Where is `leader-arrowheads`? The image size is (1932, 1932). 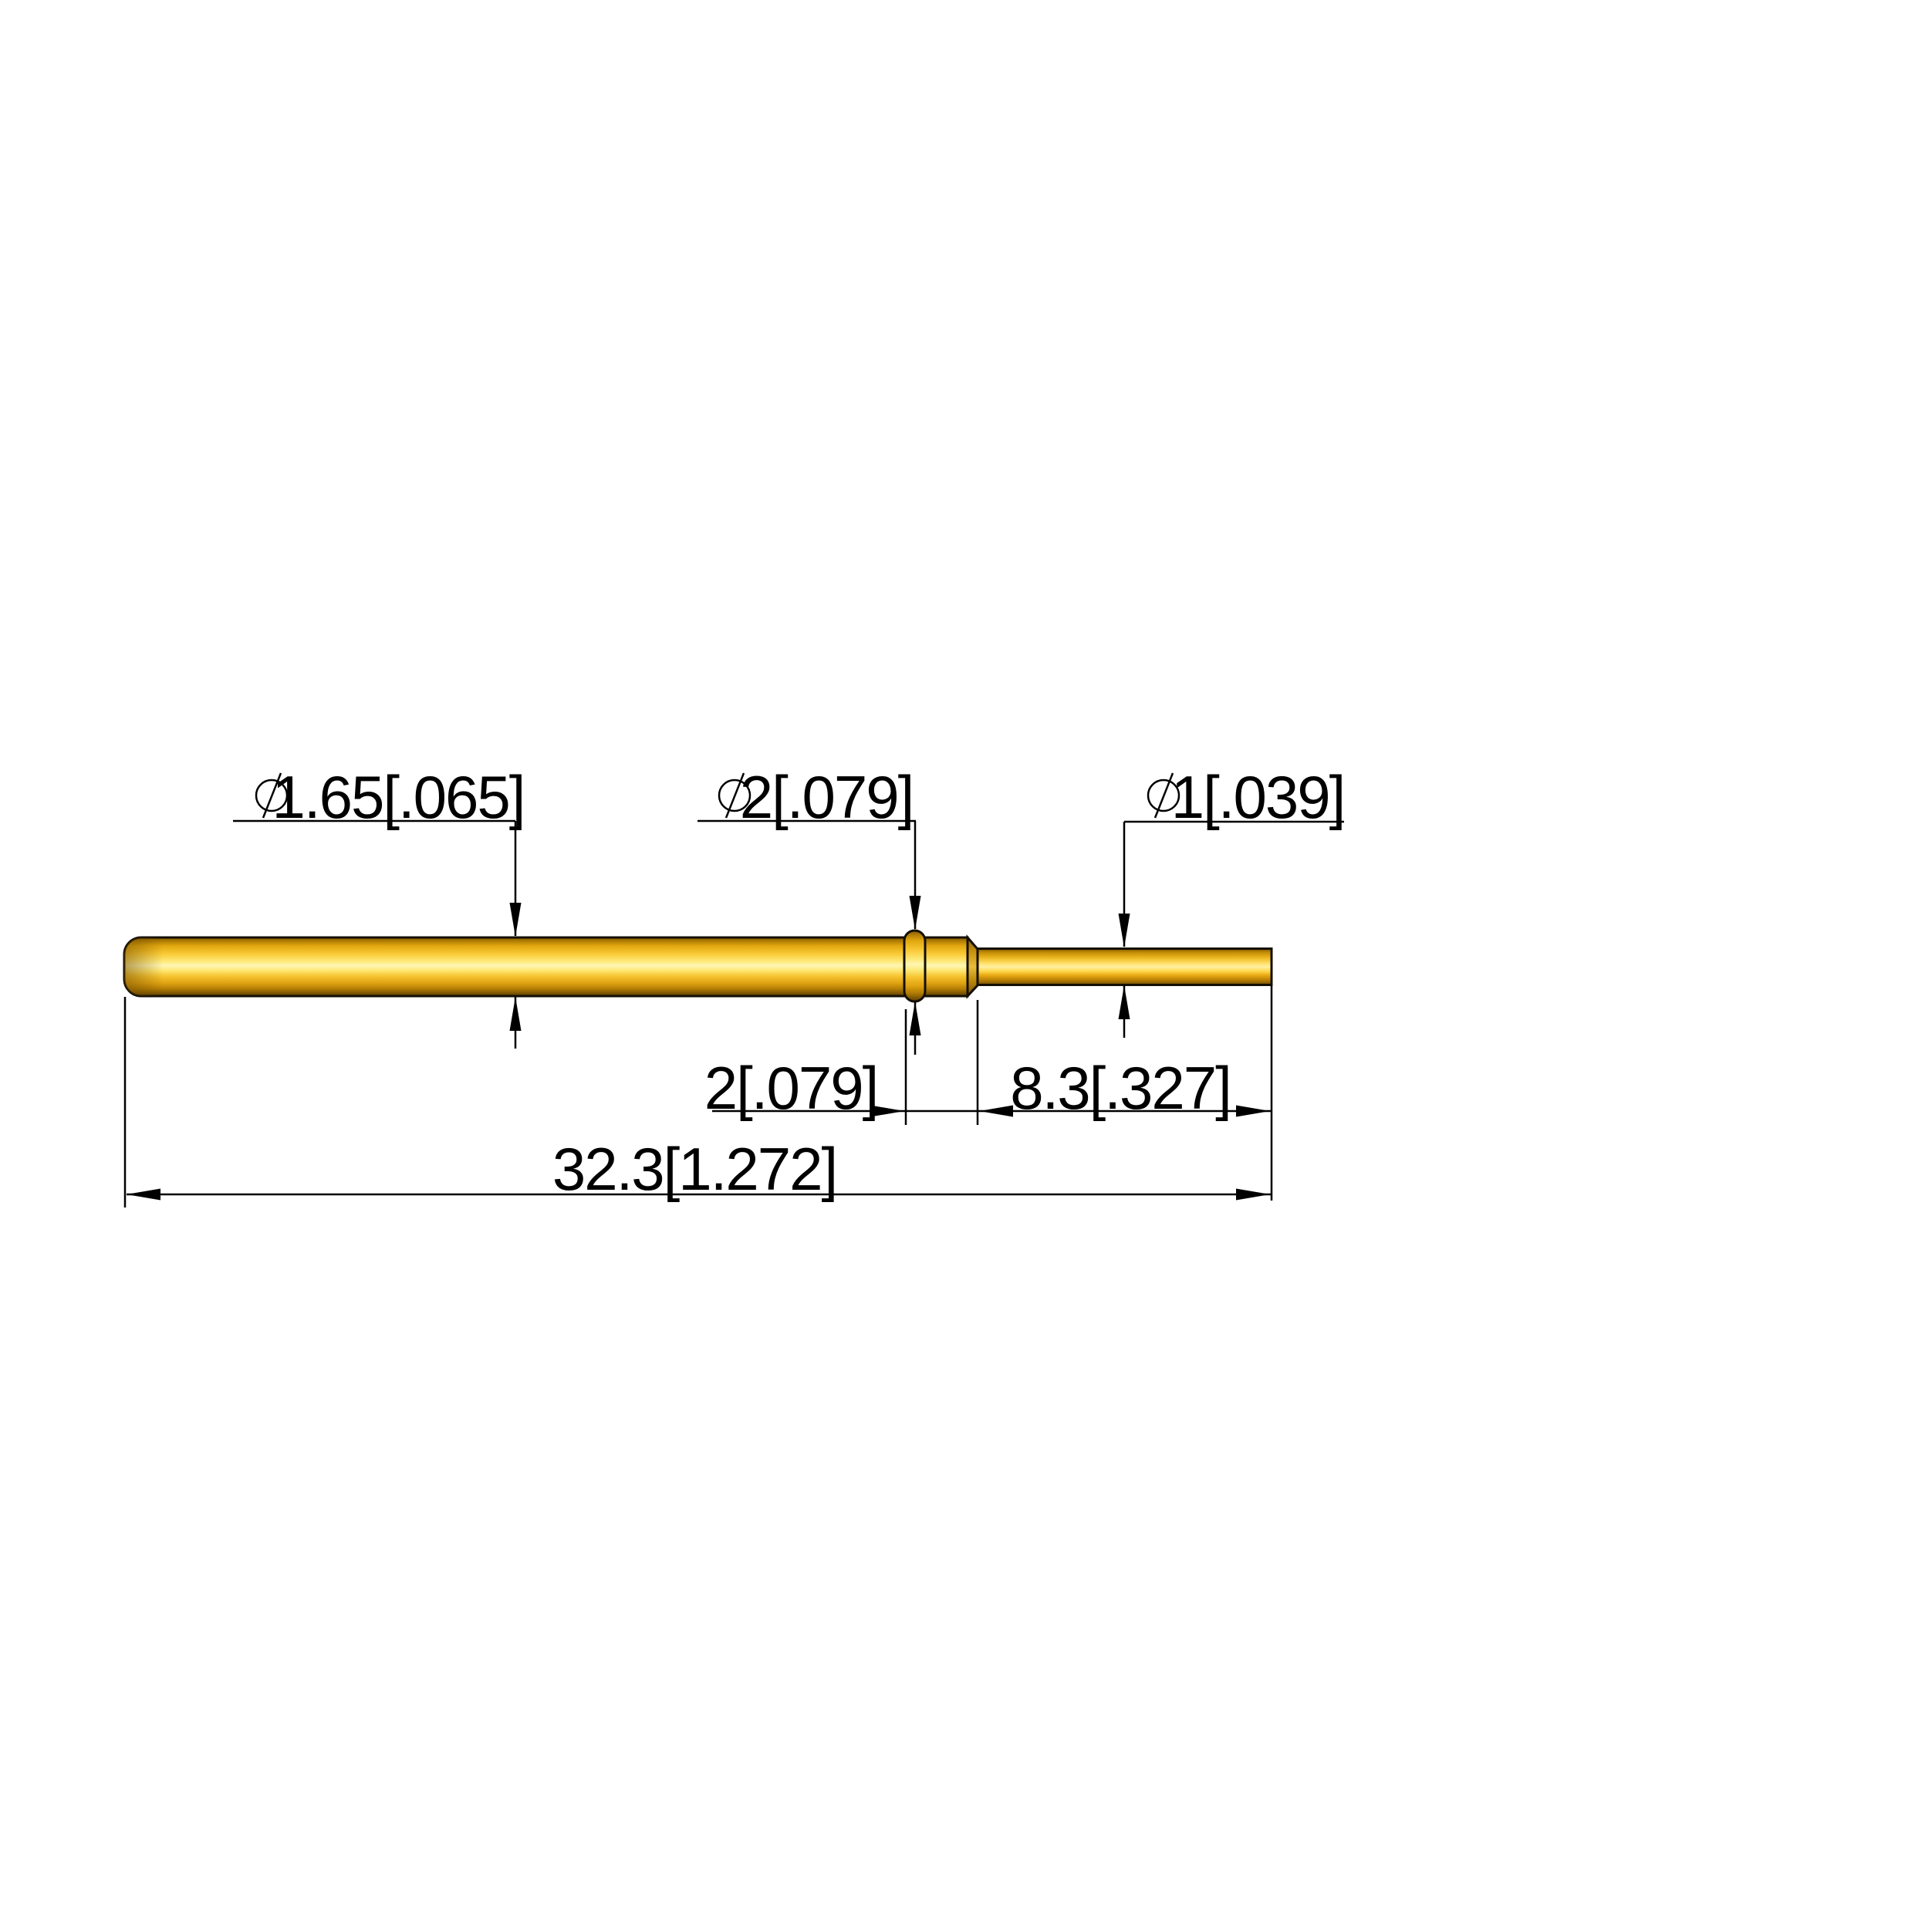 leader-arrowheads is located at coordinates (819, 965).